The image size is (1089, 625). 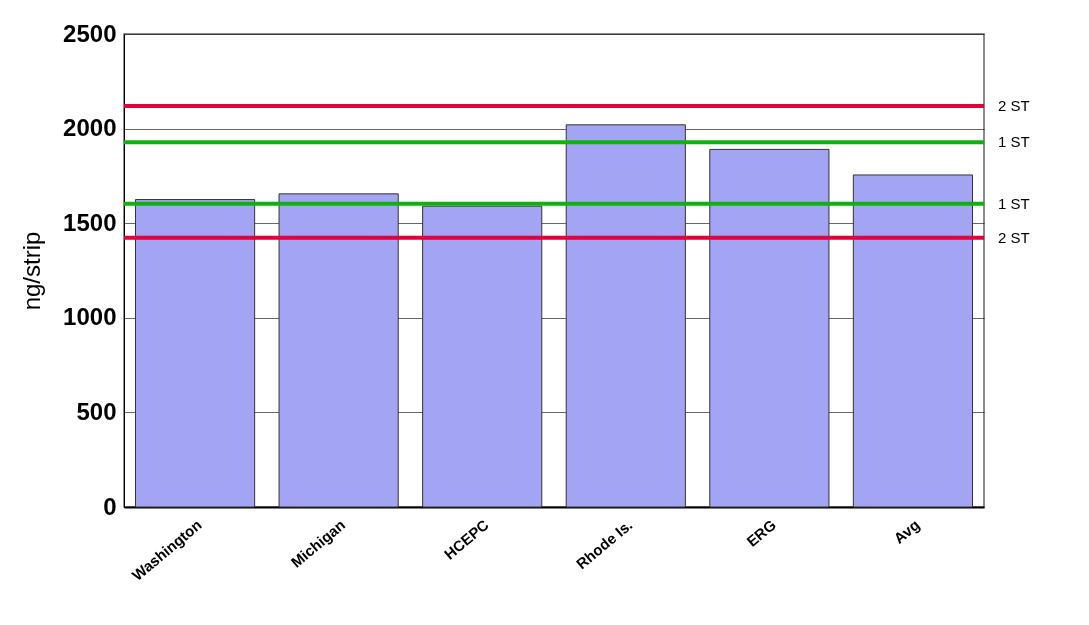 What do you see at coordinates (90, 317) in the screenshot?
I see `y-tick-label: 1000` at bounding box center [90, 317].